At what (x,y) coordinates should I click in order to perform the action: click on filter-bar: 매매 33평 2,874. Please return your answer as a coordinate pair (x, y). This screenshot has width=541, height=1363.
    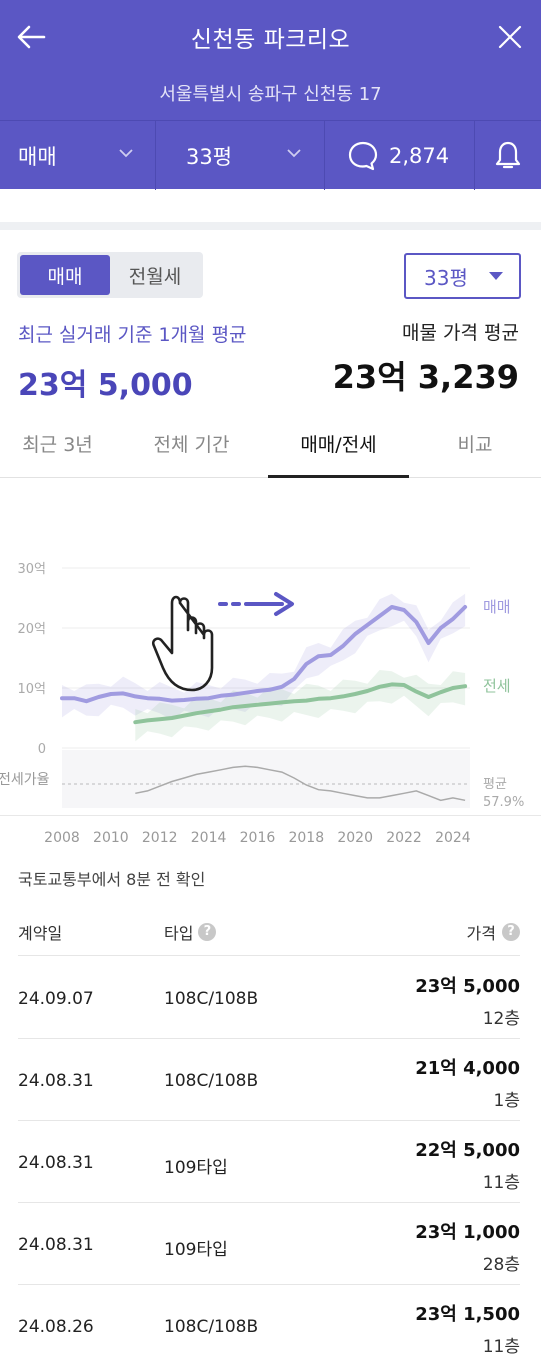
    Looking at the image, I should click on (270, 155).